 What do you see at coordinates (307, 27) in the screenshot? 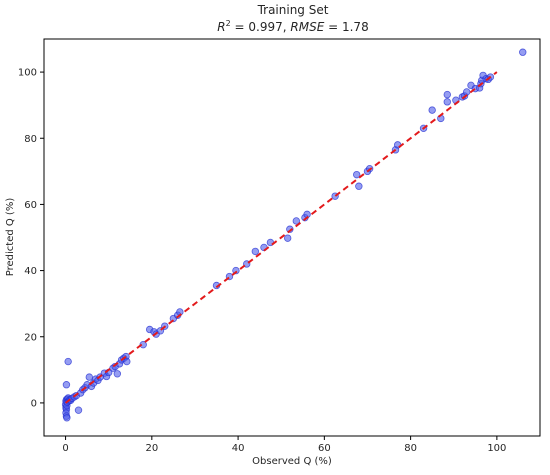
I see `subtitle-rmse-symbol: RMSE` at bounding box center [307, 27].